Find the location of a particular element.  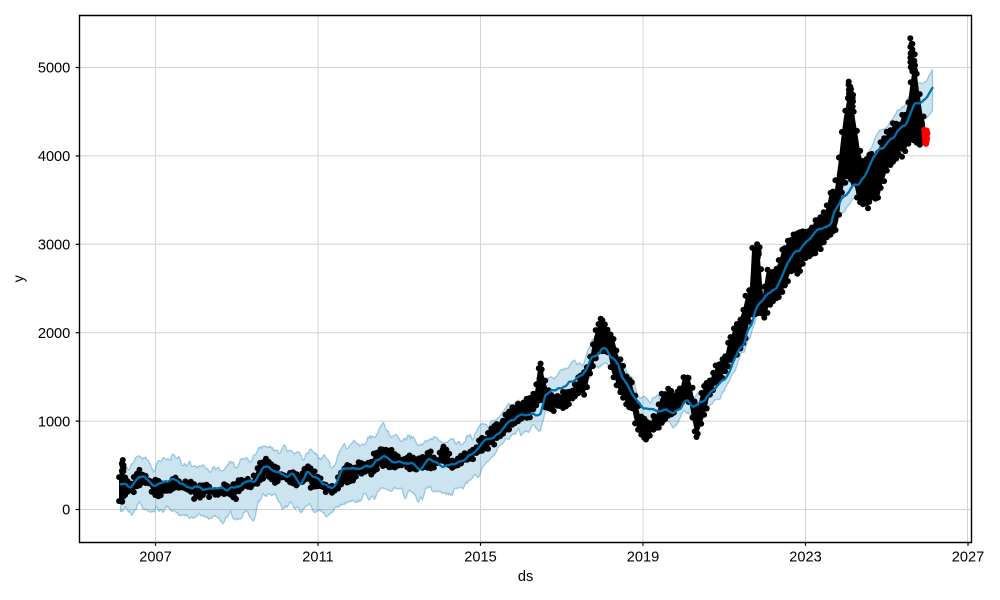

svg-text: 4000 is located at coordinates (54, 157).